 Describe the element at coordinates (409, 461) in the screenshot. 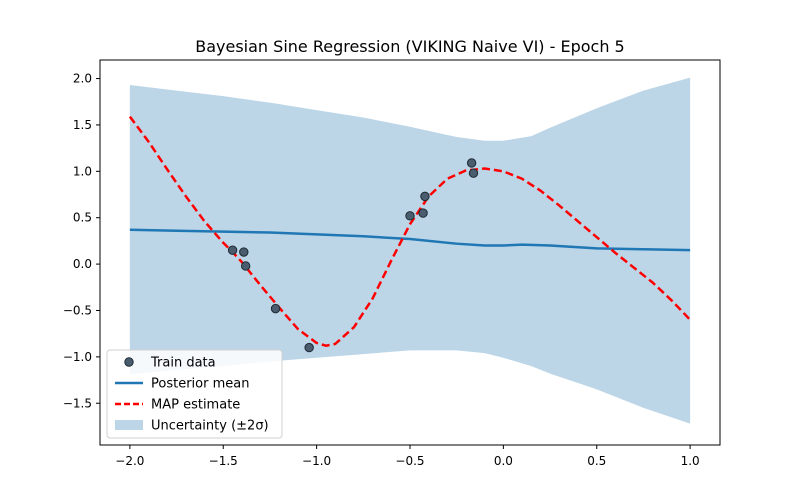

I see `x-tick-label: −0.5` at that location.